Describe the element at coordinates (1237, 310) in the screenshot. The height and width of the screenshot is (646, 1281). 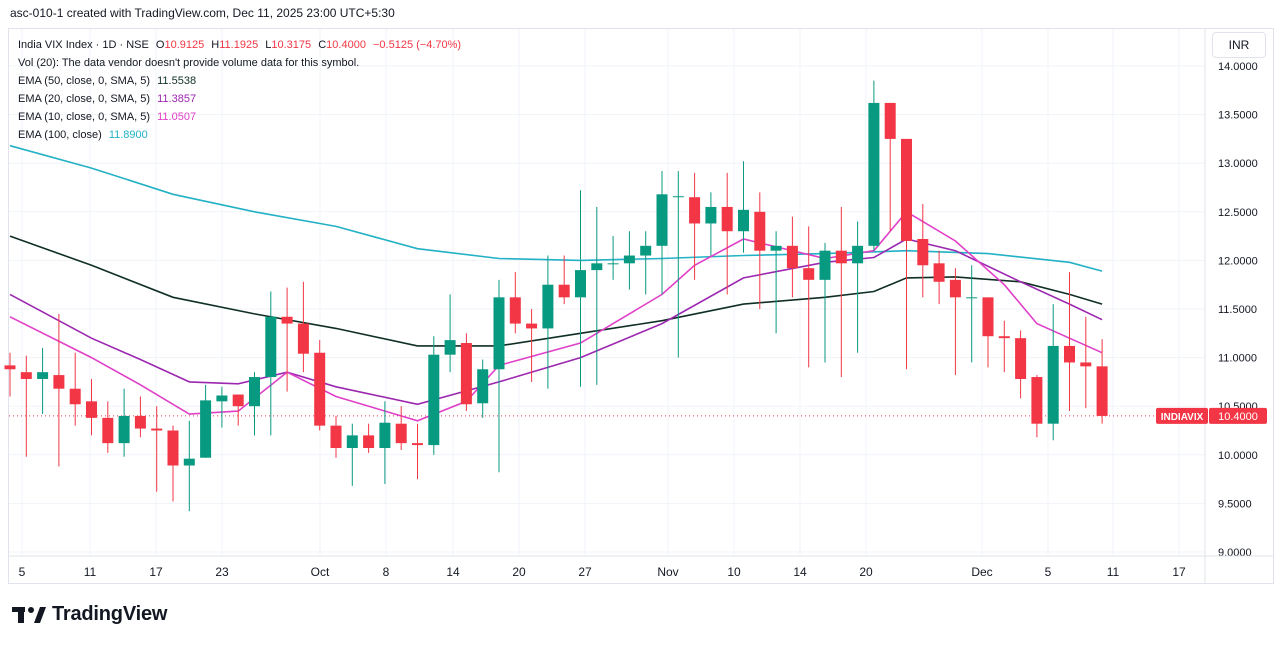
I see `y-tick-label: 11.5000` at that location.